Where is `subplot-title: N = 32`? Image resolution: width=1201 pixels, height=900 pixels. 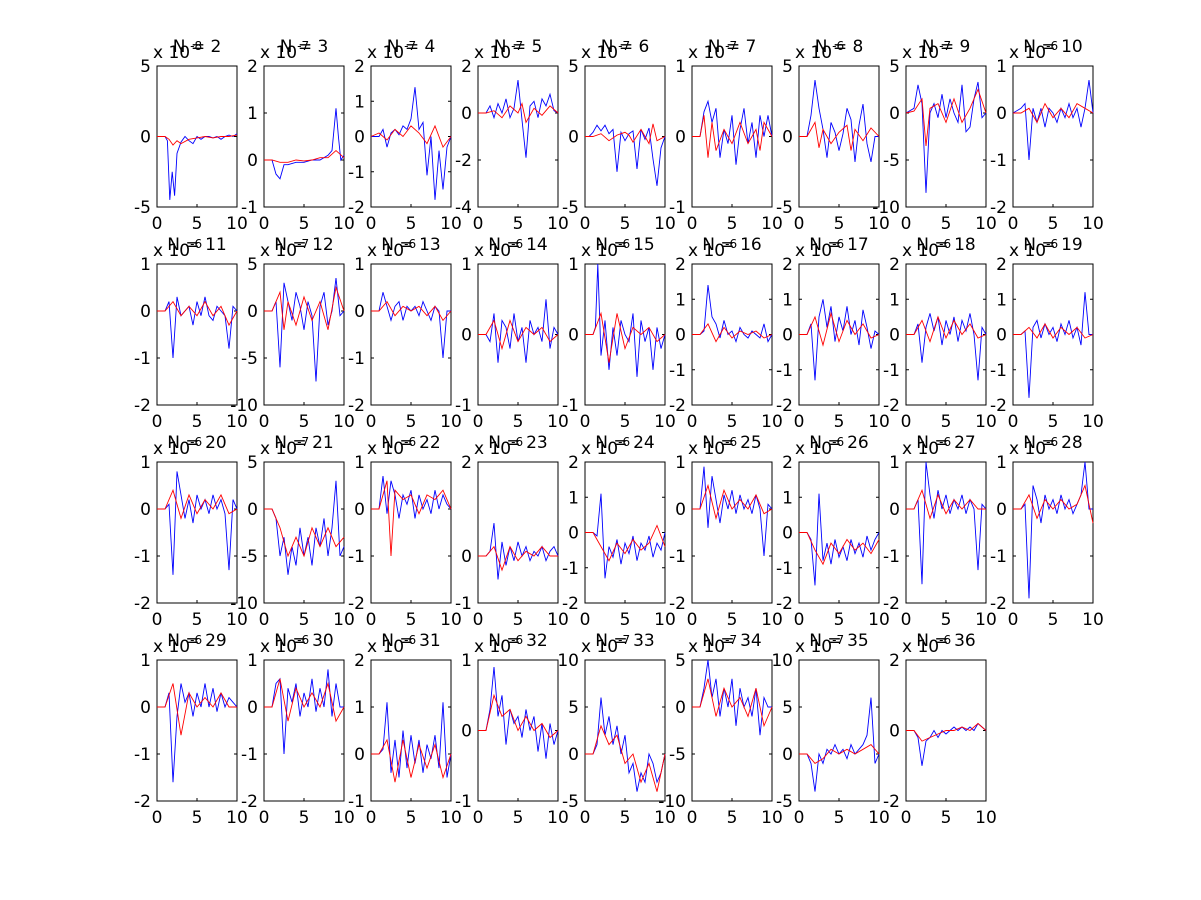
subplot-title: N = 32 is located at coordinates (517, 641).